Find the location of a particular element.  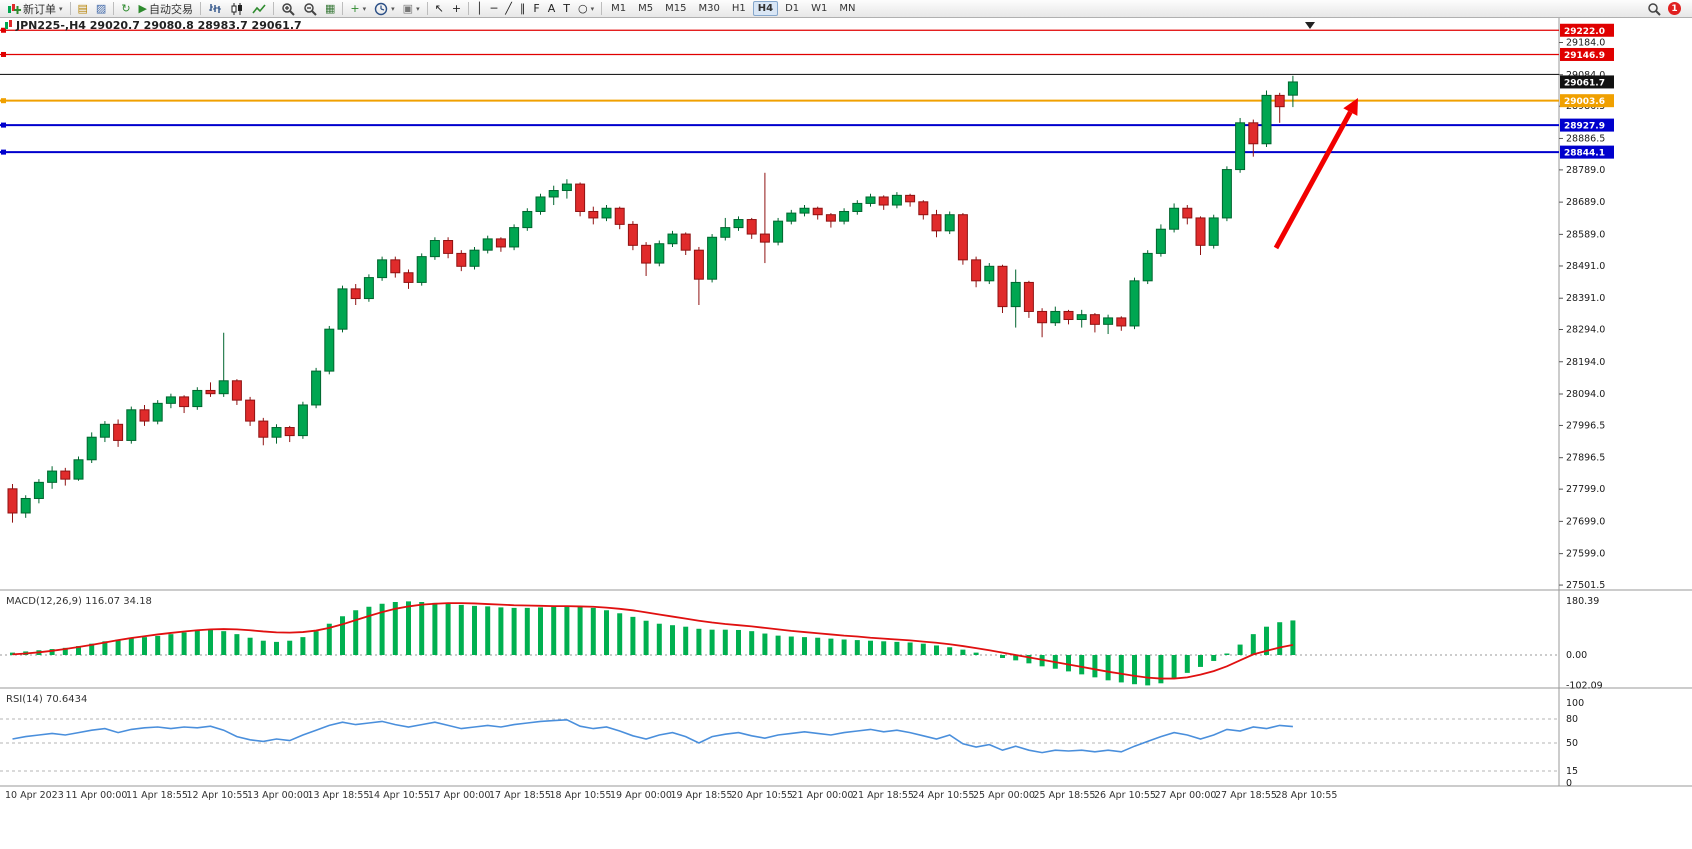

chart-window-button: ▤ is located at coordinates (83, 9).